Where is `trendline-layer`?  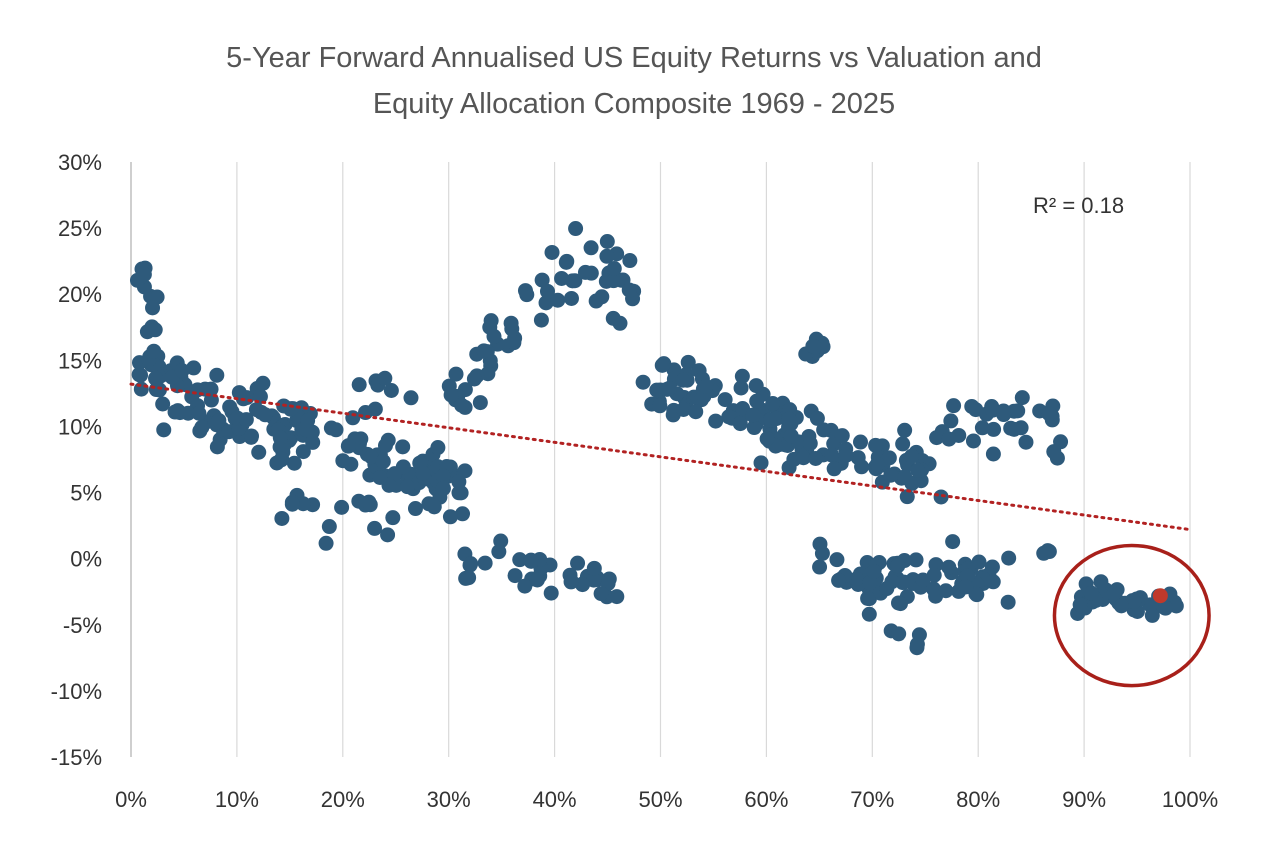
trendline-layer is located at coordinates (660, 457).